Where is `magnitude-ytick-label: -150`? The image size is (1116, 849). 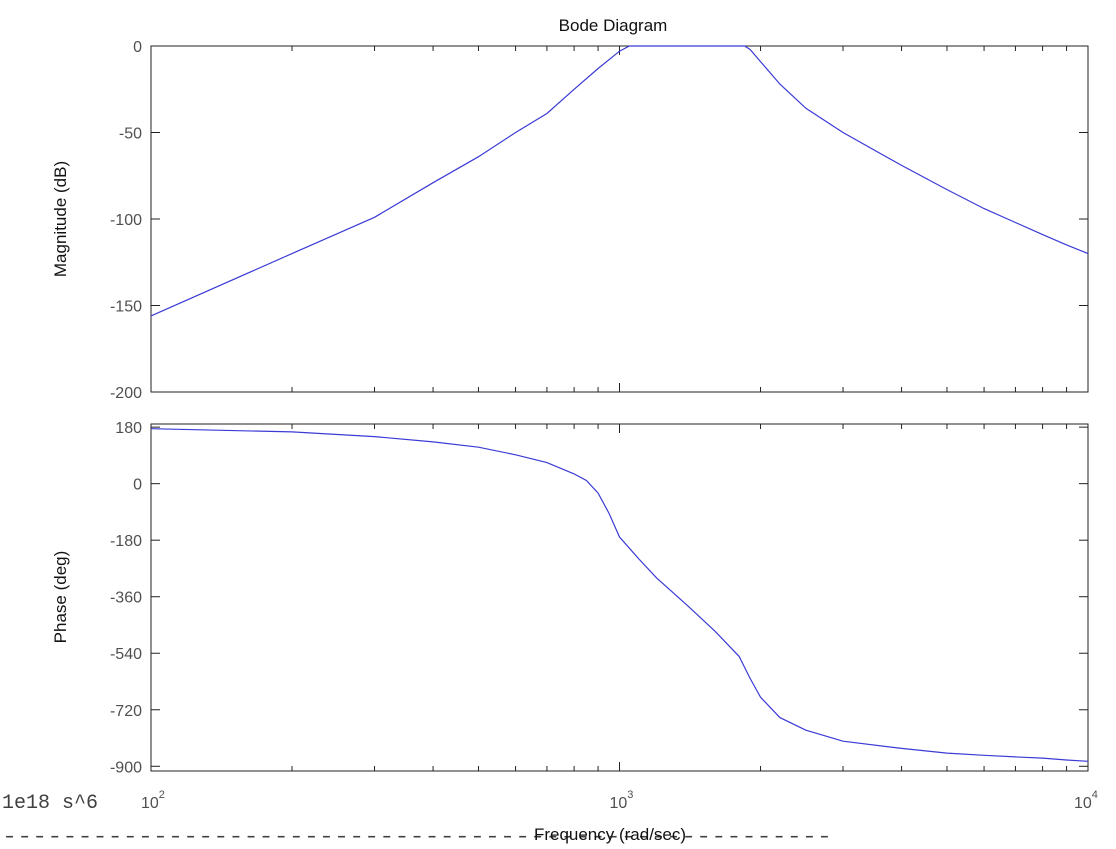 magnitude-ytick-label: -150 is located at coordinates (126, 307).